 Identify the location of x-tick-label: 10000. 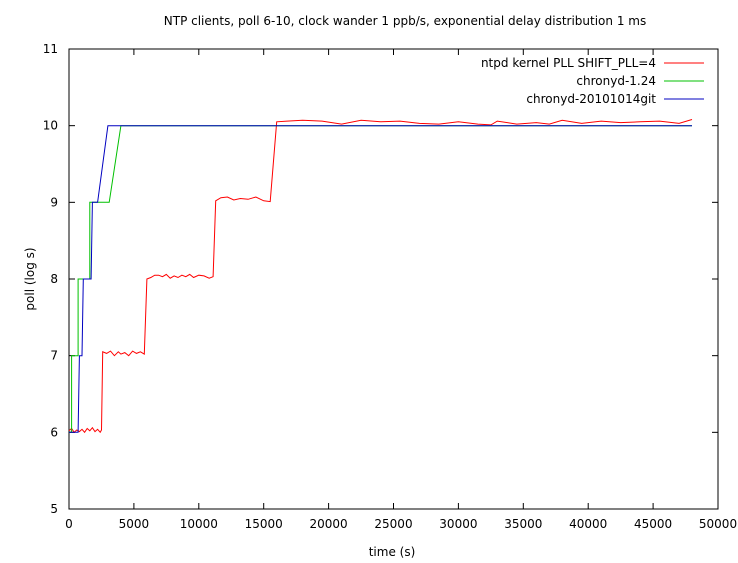
(199, 524).